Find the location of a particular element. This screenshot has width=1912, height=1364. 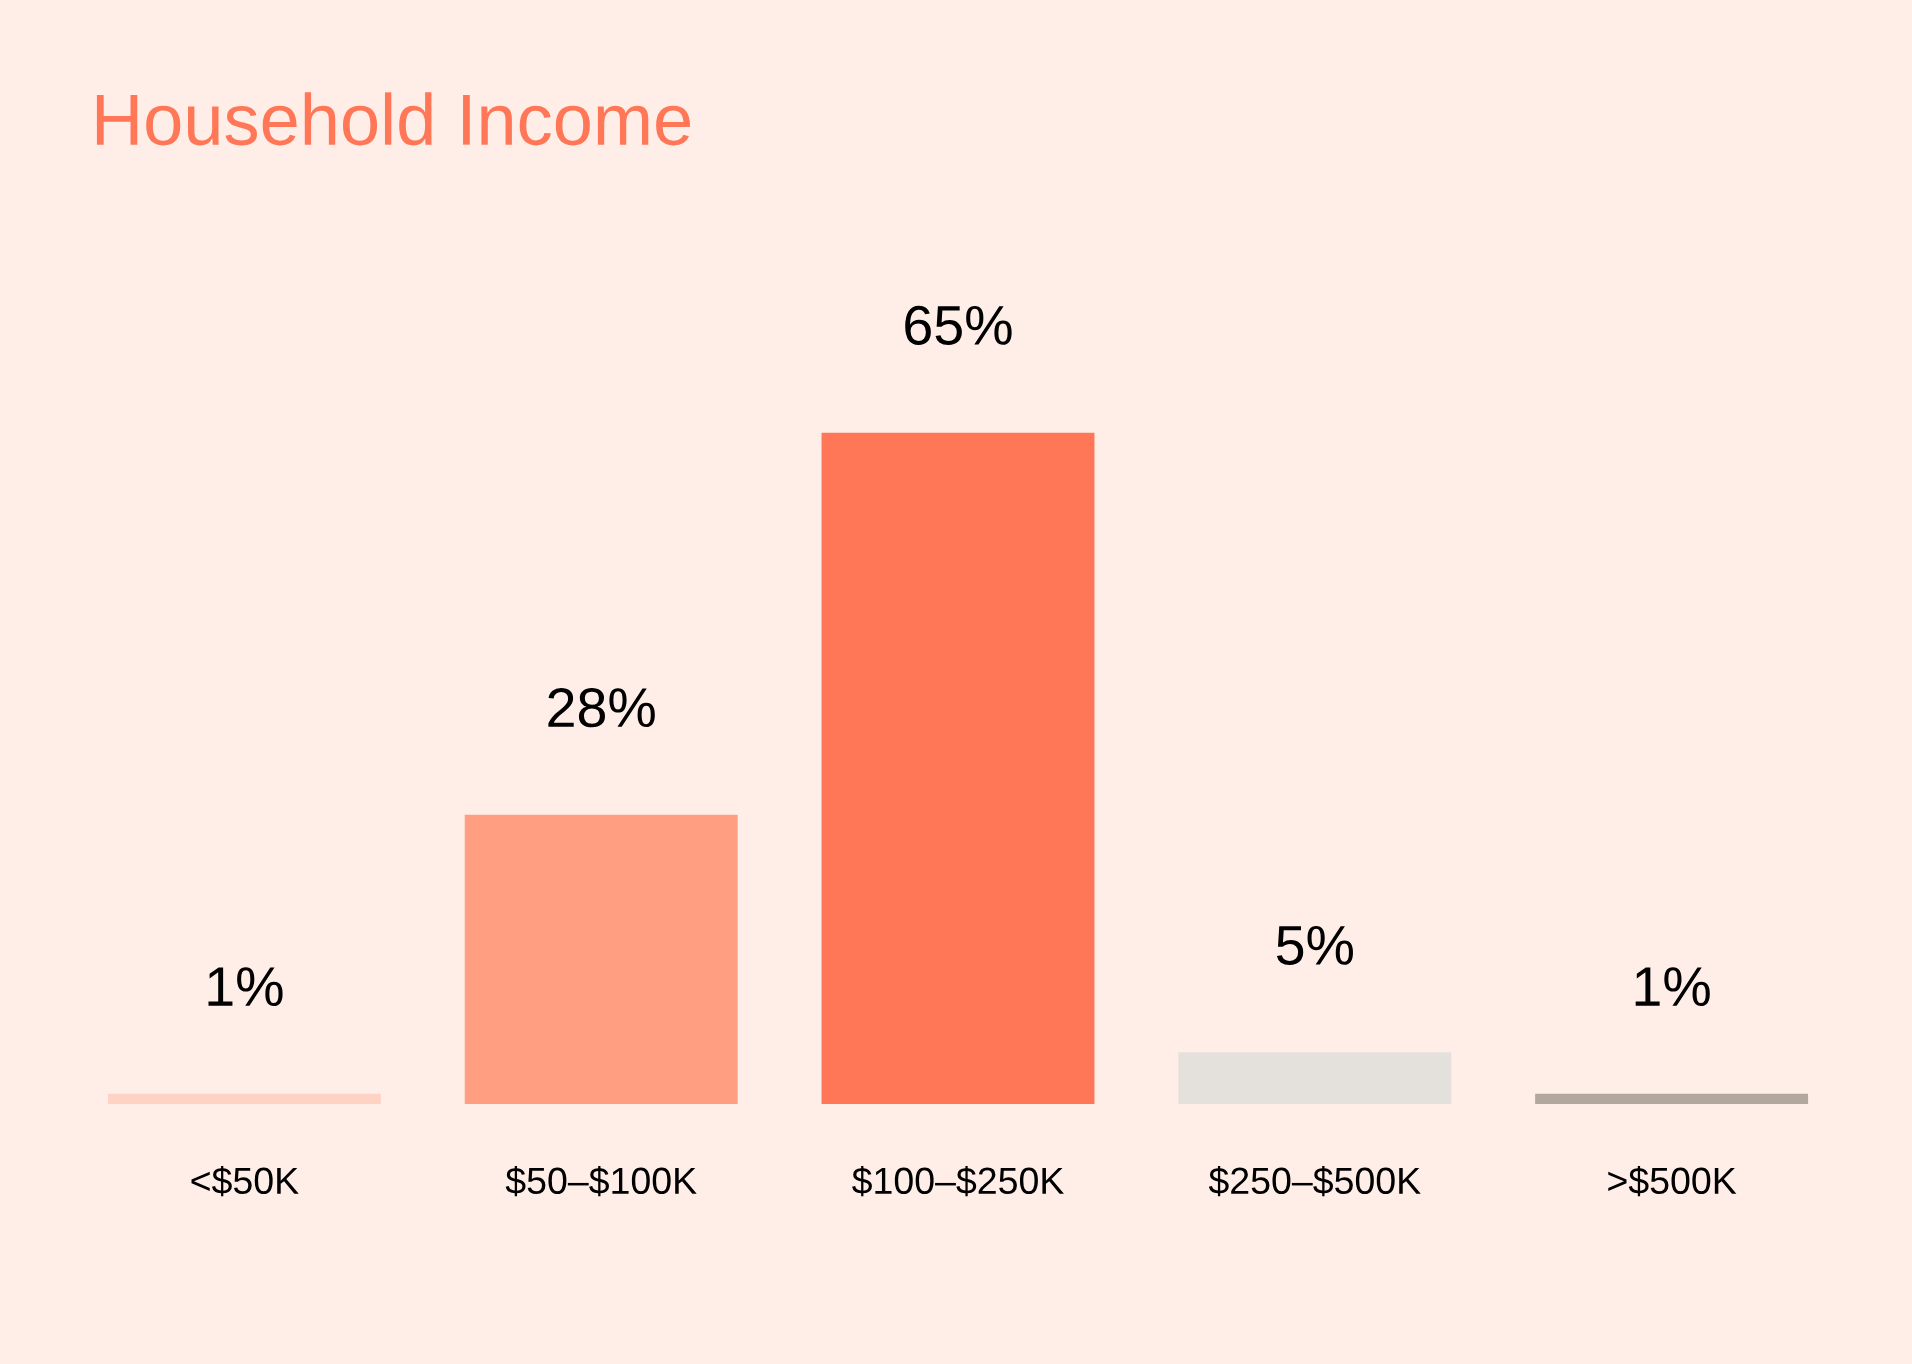

chart-title: Household Income is located at coordinates (393, 119).